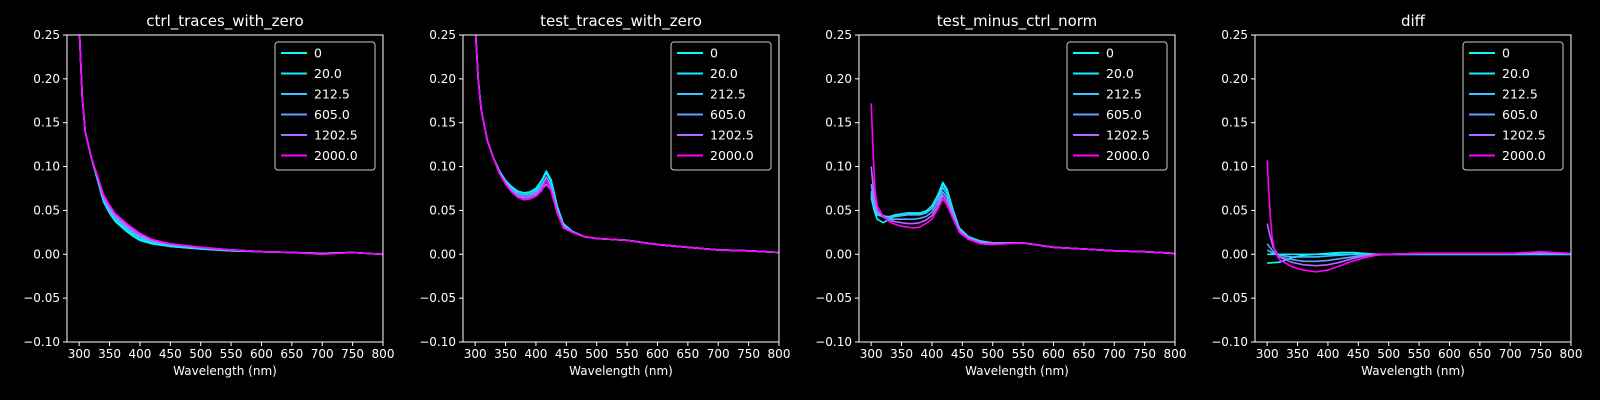 The image size is (1600, 400). I want to click on y-tick-label: −0.10, so click(833, 342).